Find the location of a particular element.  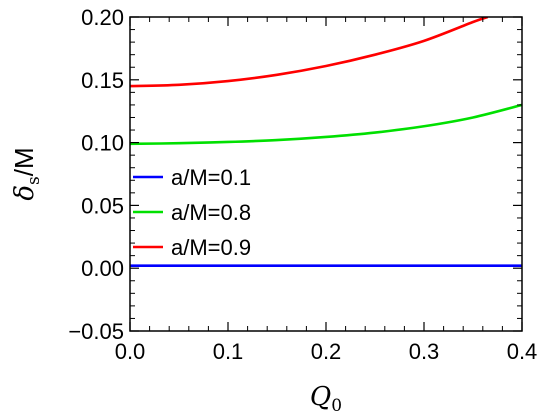

x-tick-label: 0.0 is located at coordinates (130, 351).